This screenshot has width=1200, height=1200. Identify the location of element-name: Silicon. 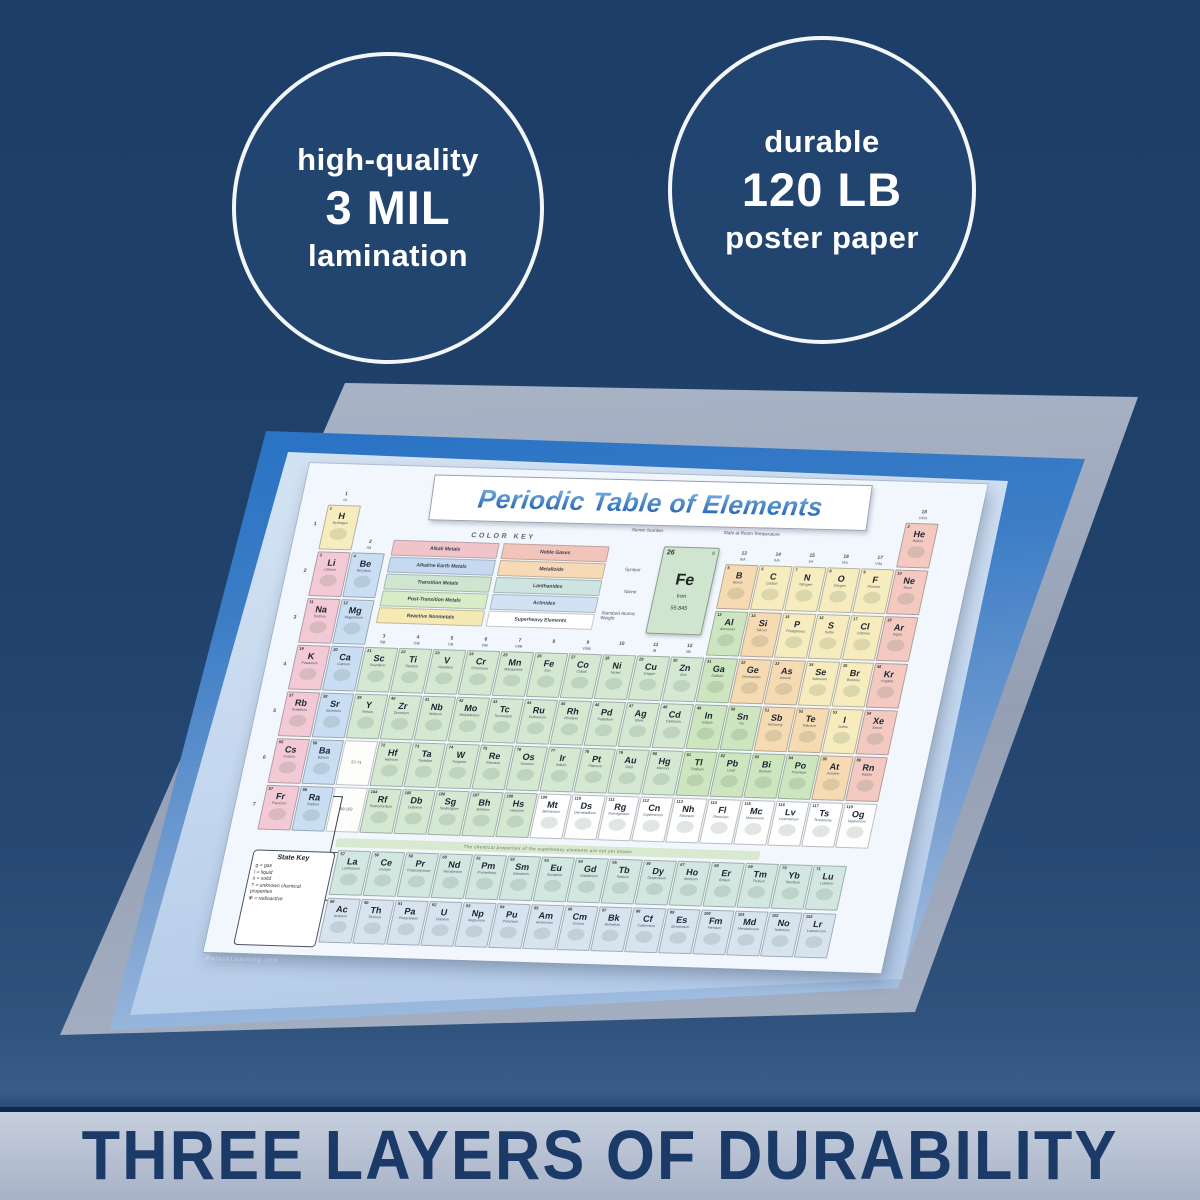
(762, 629).